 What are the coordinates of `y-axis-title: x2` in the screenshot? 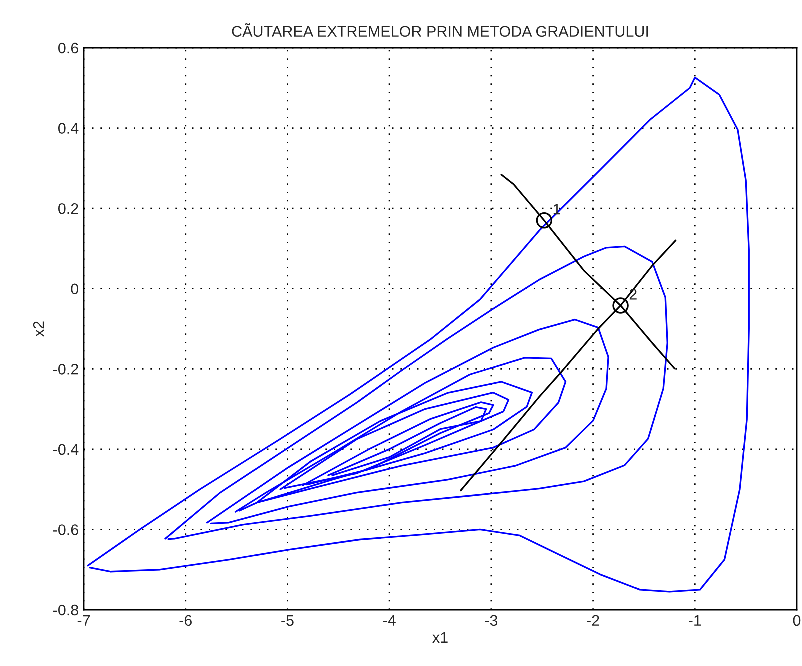 It's located at (38, 329).